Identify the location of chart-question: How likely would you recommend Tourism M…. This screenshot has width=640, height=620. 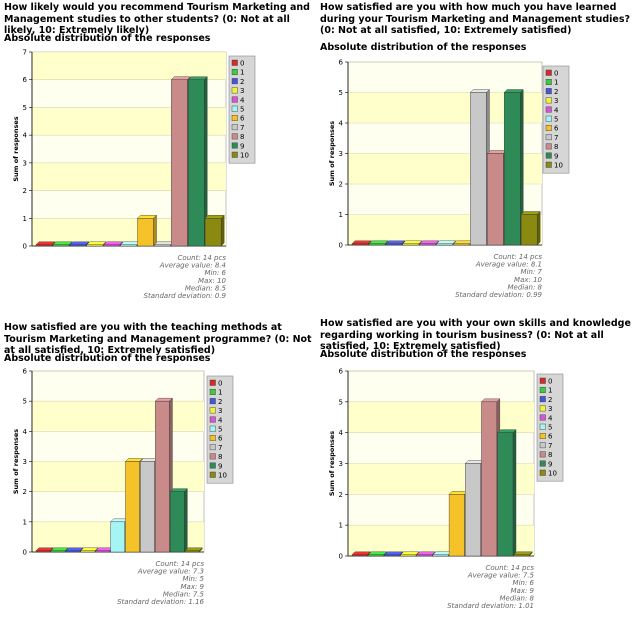
(157, 19).